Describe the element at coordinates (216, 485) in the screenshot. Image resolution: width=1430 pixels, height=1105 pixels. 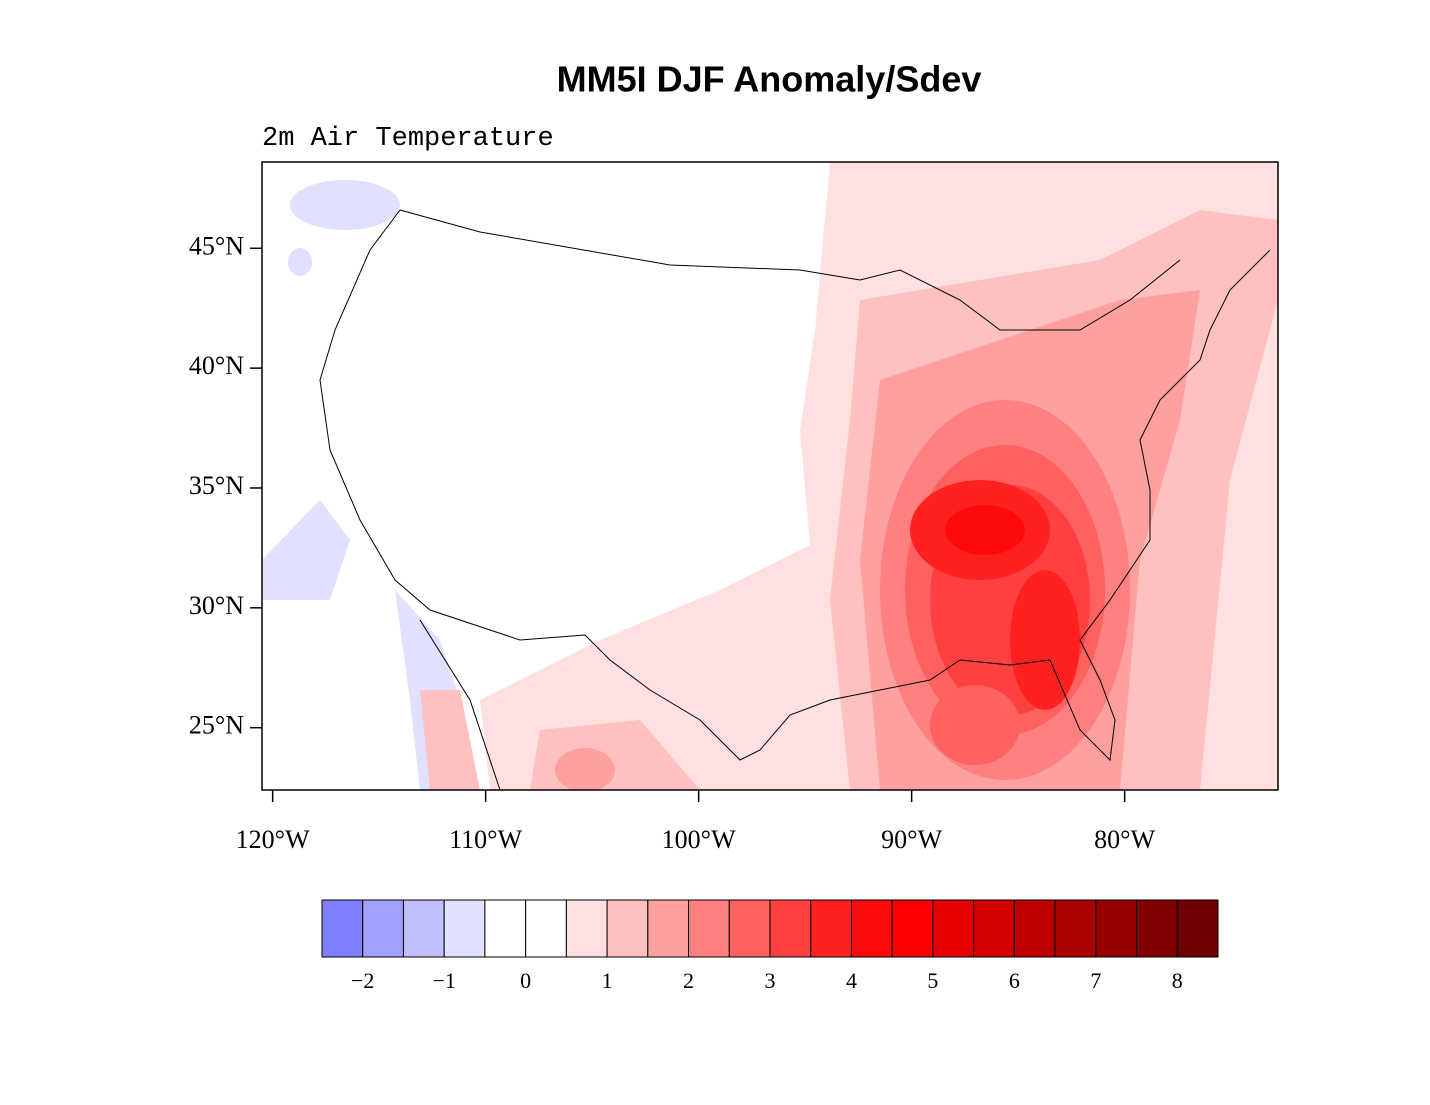
I see `y-tick-label: 35°N` at that location.